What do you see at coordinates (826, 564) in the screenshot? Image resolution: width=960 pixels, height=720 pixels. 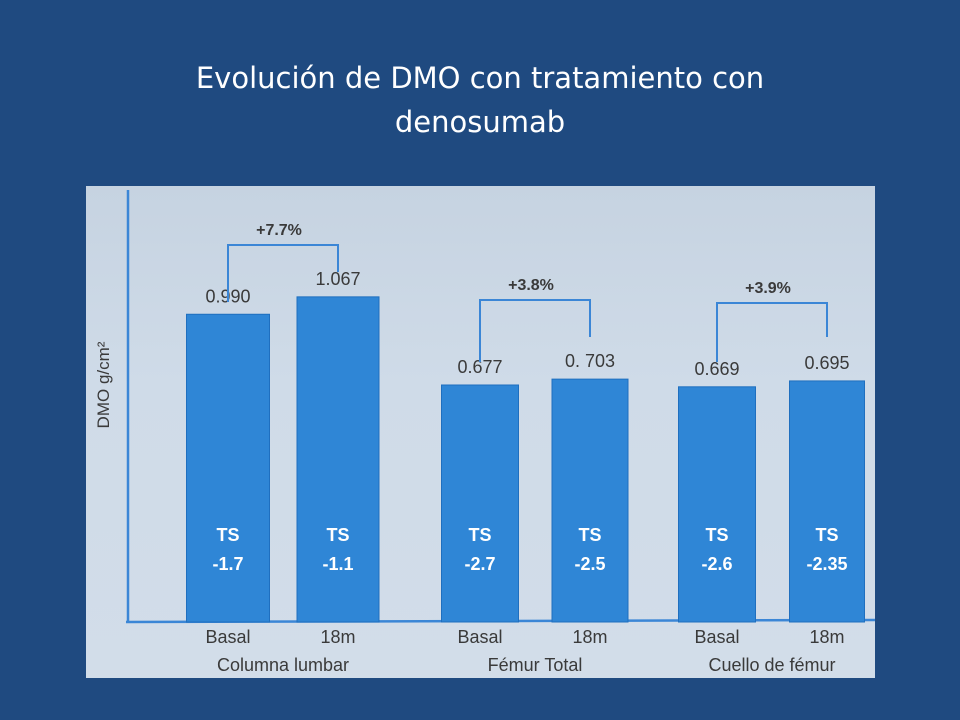 I see `ts-value: -2.35` at bounding box center [826, 564].